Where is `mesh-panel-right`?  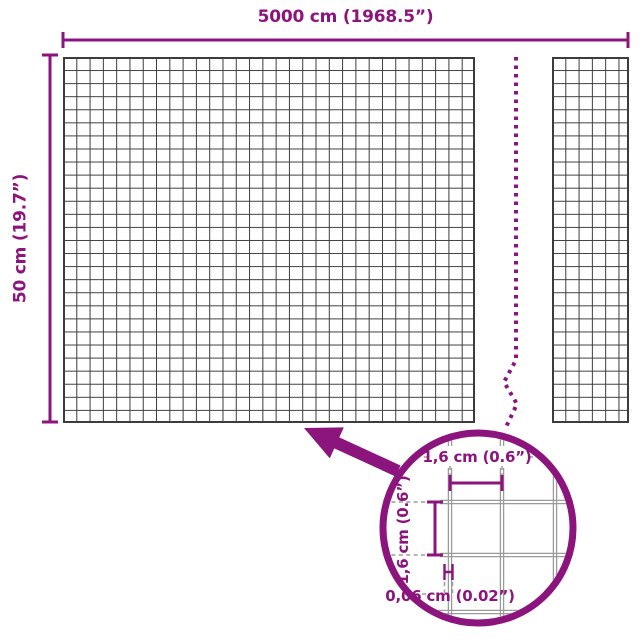 mesh-panel-right is located at coordinates (590, 240).